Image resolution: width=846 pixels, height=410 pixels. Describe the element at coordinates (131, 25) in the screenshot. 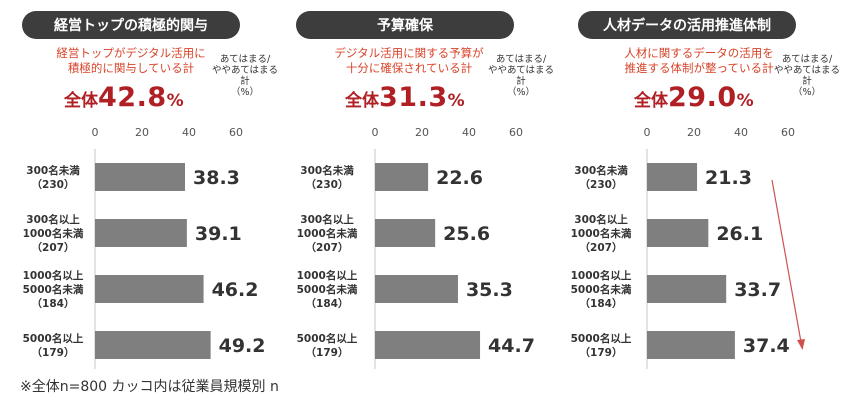

I see `panel-title: 経営トップの積極的関与` at that location.